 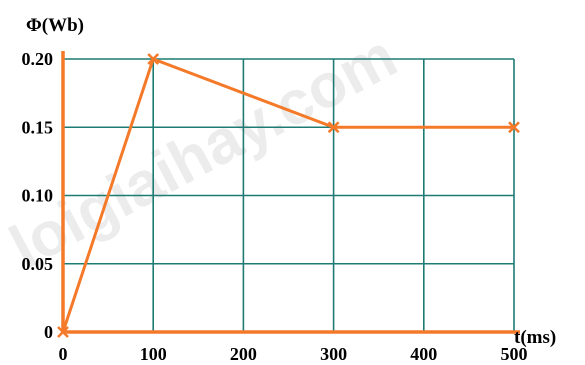 What do you see at coordinates (535, 337) in the screenshot?
I see `x-axis-label: t(ms)` at bounding box center [535, 337].